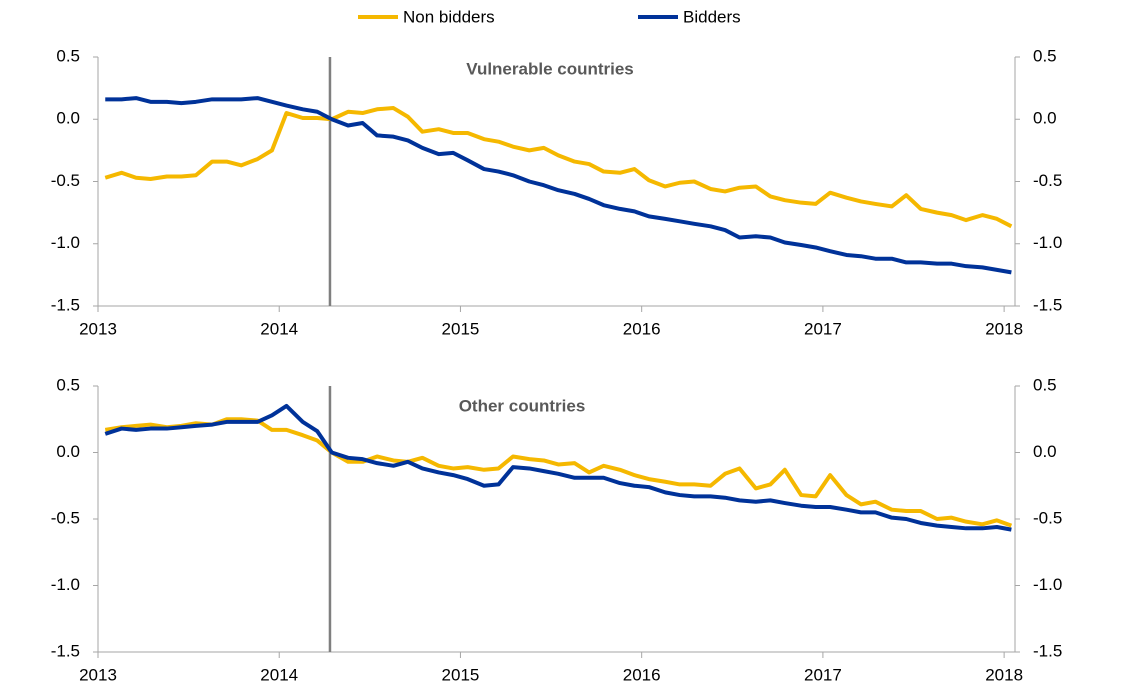 This screenshot has height=700, width=1122. Describe the element at coordinates (712, 16) in the screenshot. I see `legend-label: Bidders` at that location.